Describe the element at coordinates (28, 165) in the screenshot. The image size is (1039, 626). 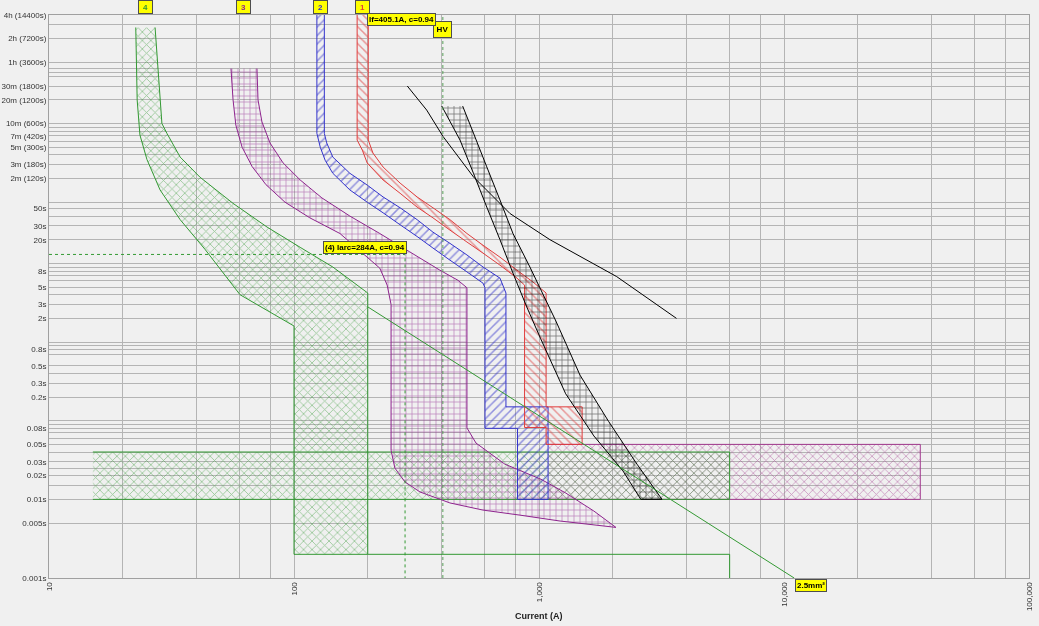
I see `y-tick-label: 3m (180s)` at that location.